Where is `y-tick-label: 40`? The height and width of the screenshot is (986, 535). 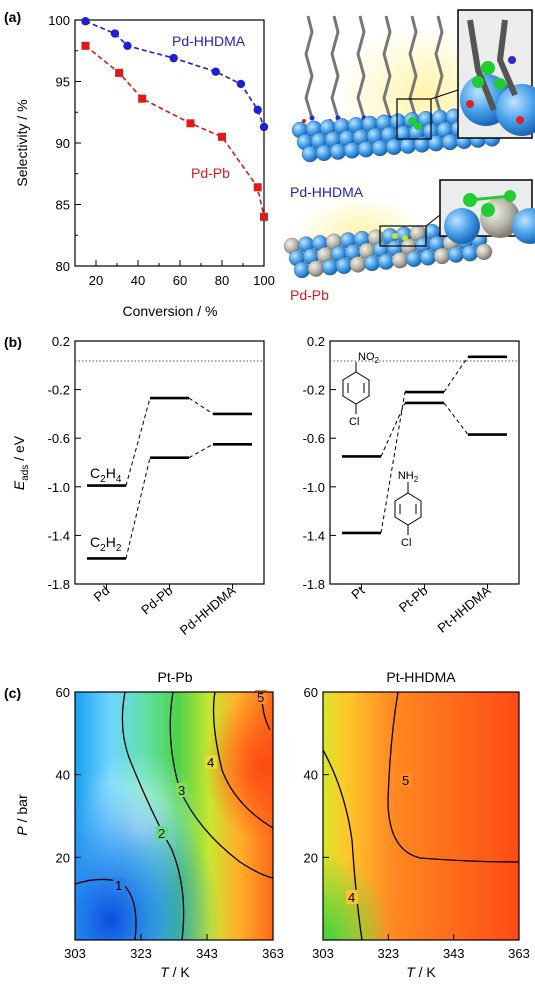 y-tick-label: 40 is located at coordinates (311, 775).